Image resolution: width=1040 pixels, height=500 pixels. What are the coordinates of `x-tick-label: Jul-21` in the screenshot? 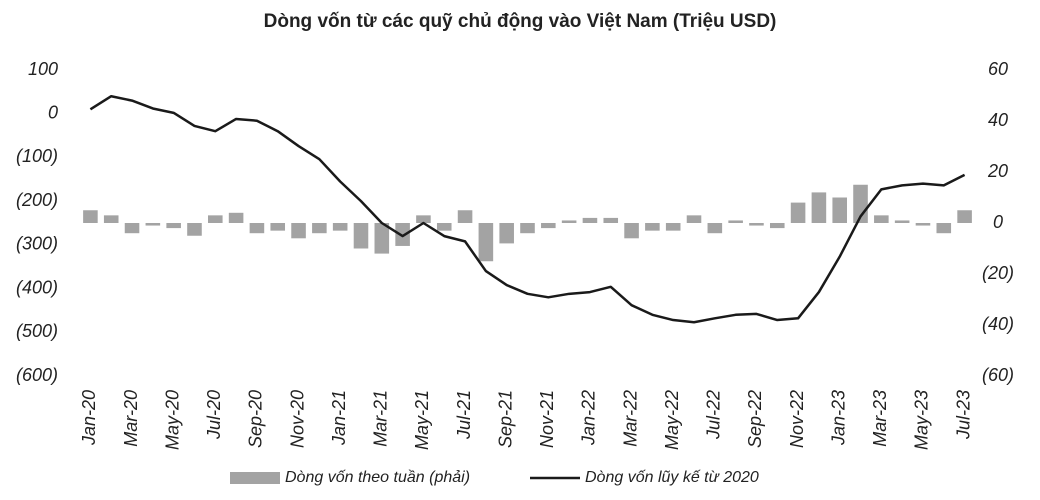 It's located at (464, 415).